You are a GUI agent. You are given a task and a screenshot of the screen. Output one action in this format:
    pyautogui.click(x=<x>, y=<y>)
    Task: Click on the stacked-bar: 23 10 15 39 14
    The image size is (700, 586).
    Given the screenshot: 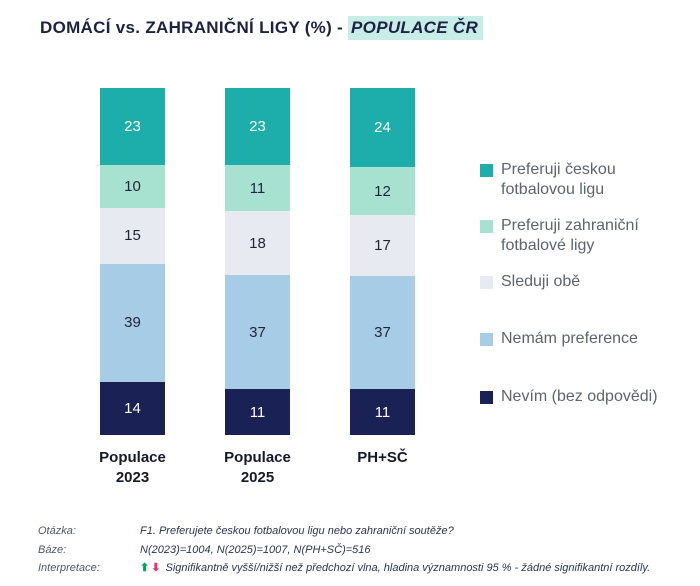 What is the action you would take?
    pyautogui.click(x=132, y=261)
    